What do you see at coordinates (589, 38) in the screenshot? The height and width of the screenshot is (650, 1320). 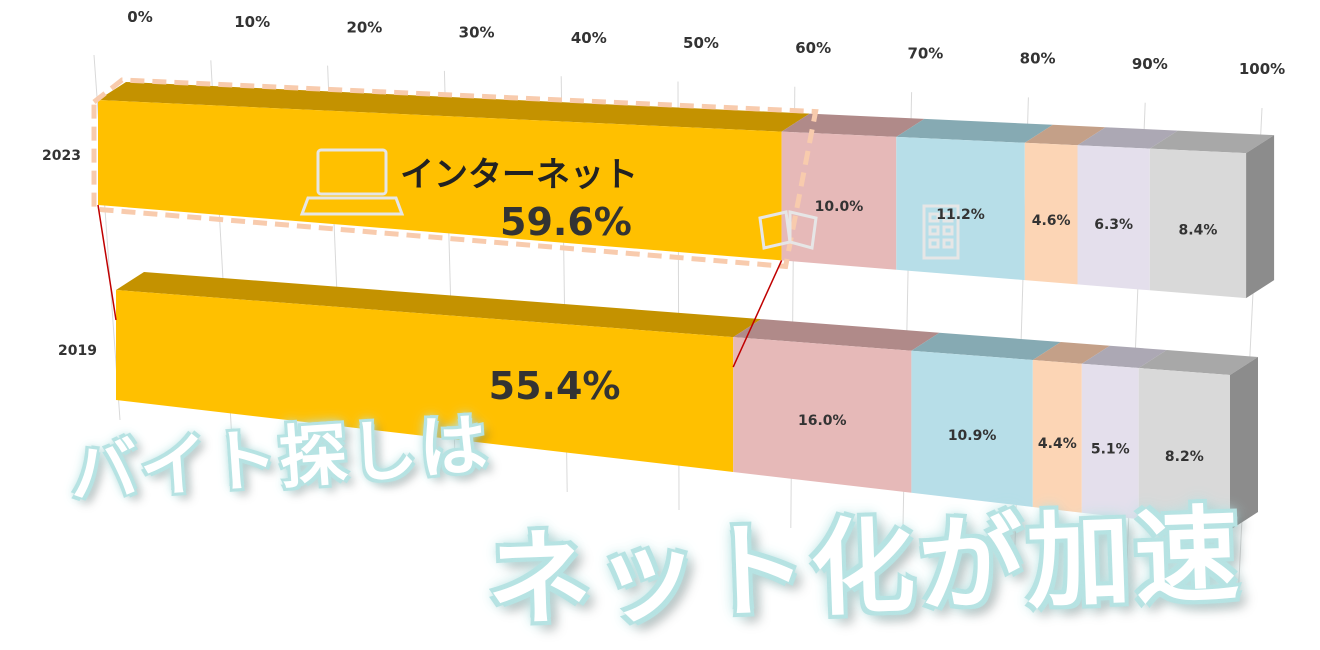 I see `x-tick-label: 40%` at bounding box center [589, 38].